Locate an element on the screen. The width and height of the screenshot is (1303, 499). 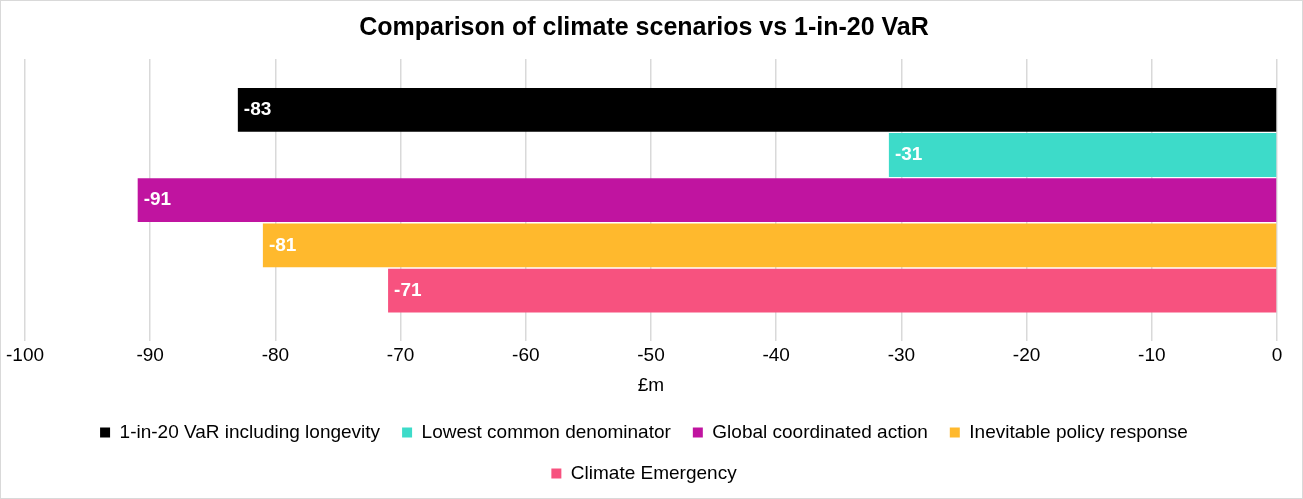
x-tick-label: -40 is located at coordinates (776, 355).